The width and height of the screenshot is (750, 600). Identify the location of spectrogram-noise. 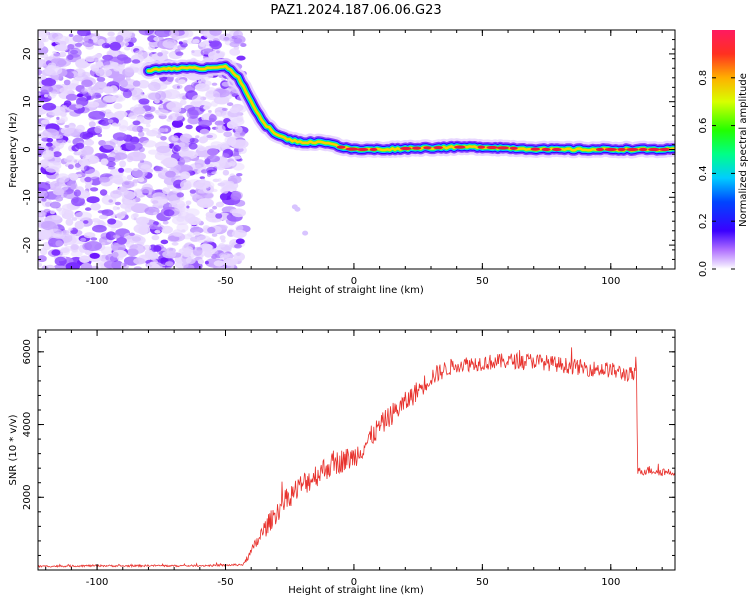
(173, 149).